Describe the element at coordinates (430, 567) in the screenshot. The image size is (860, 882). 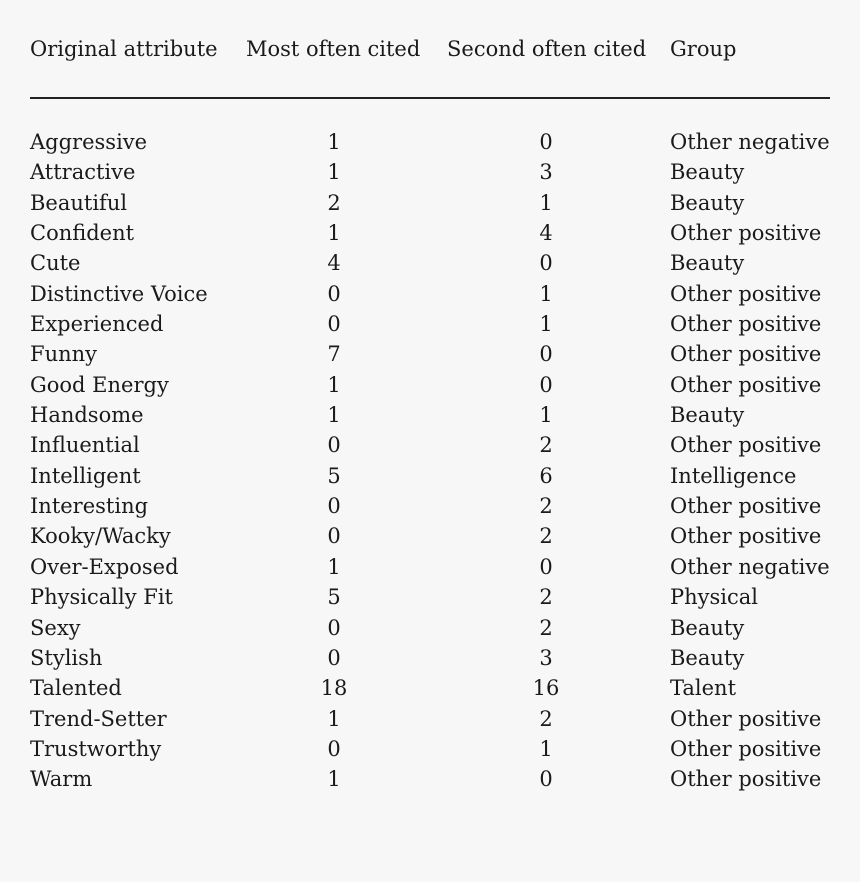
I see `table-row: Over-Exposed 1 0 Other negative` at that location.